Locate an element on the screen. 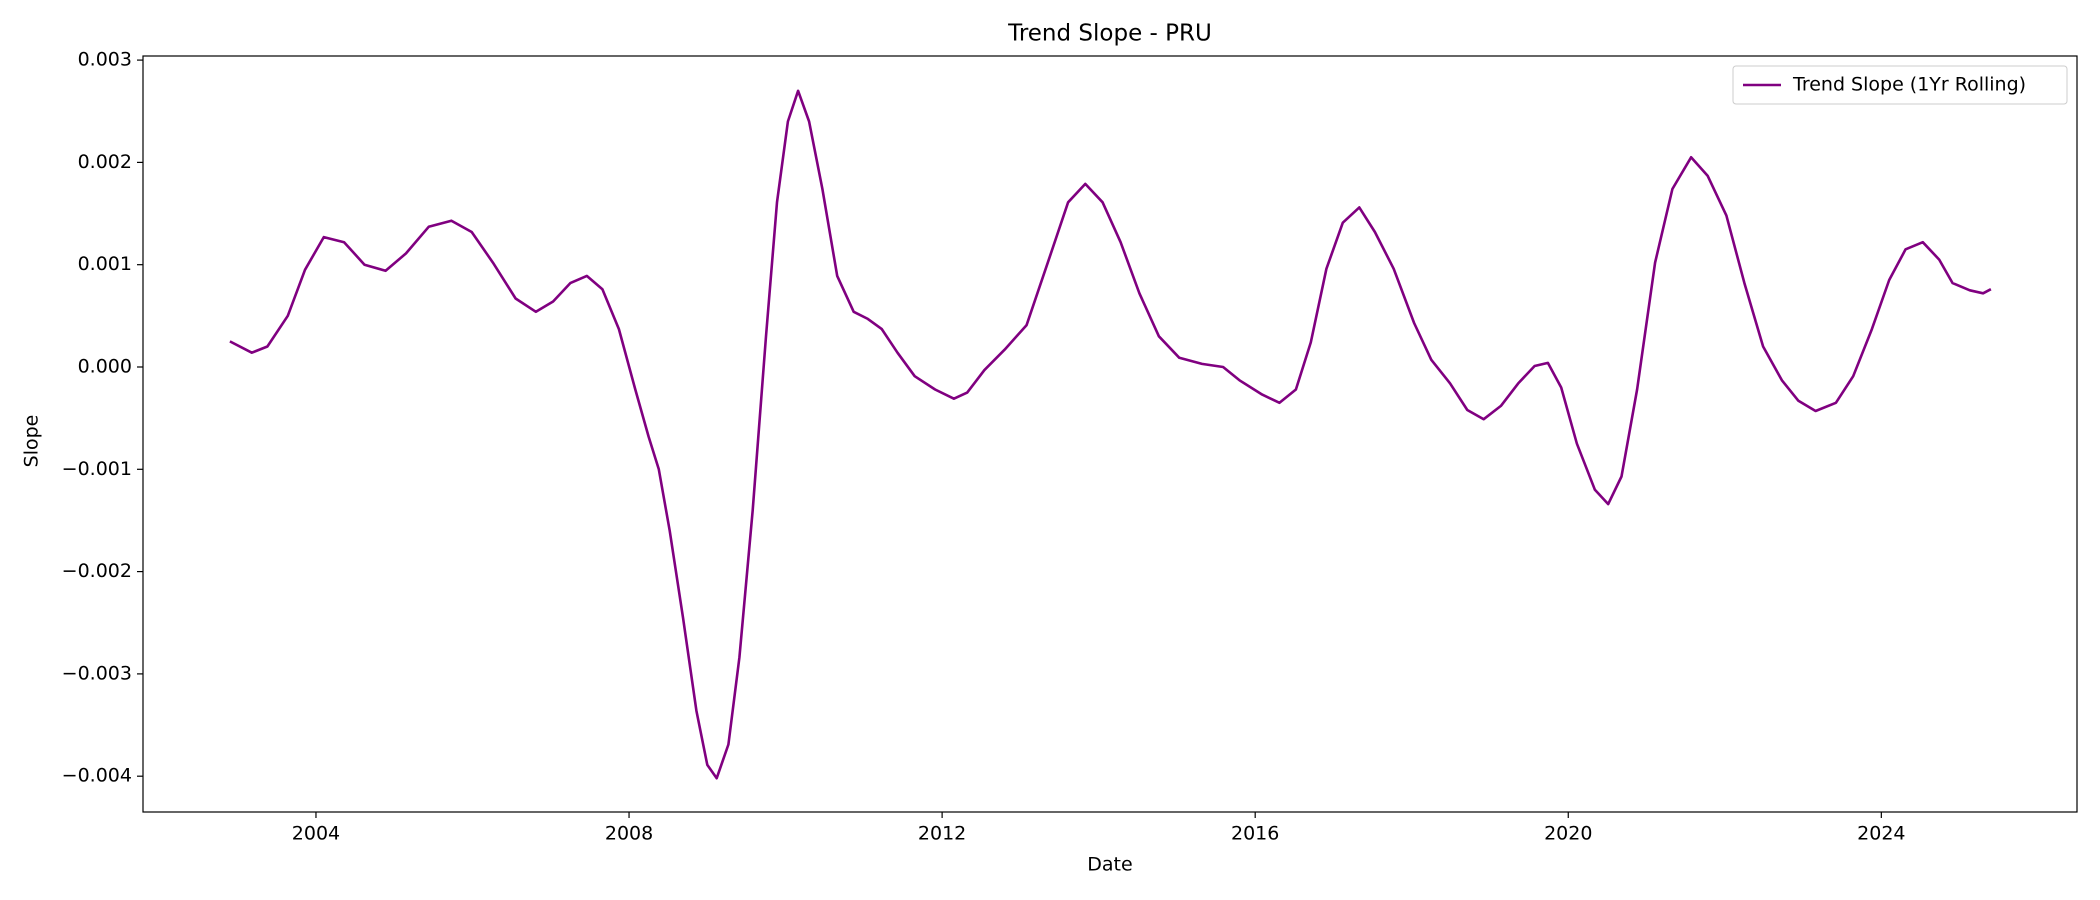 This screenshot has width=2100, height=900. y-tick-label: −0.003 is located at coordinates (97, 673).